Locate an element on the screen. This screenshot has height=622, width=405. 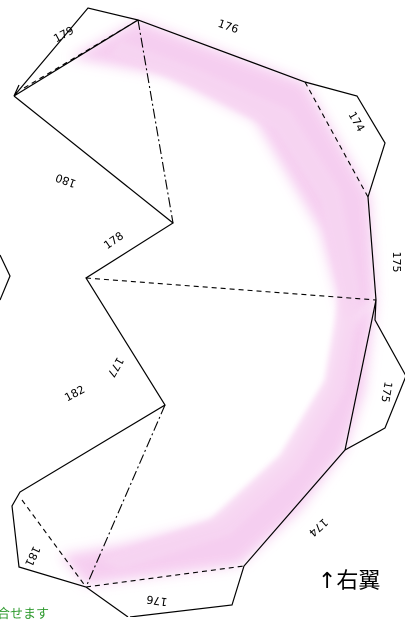
fold-upper-spine is located at coordinates (155, 121).